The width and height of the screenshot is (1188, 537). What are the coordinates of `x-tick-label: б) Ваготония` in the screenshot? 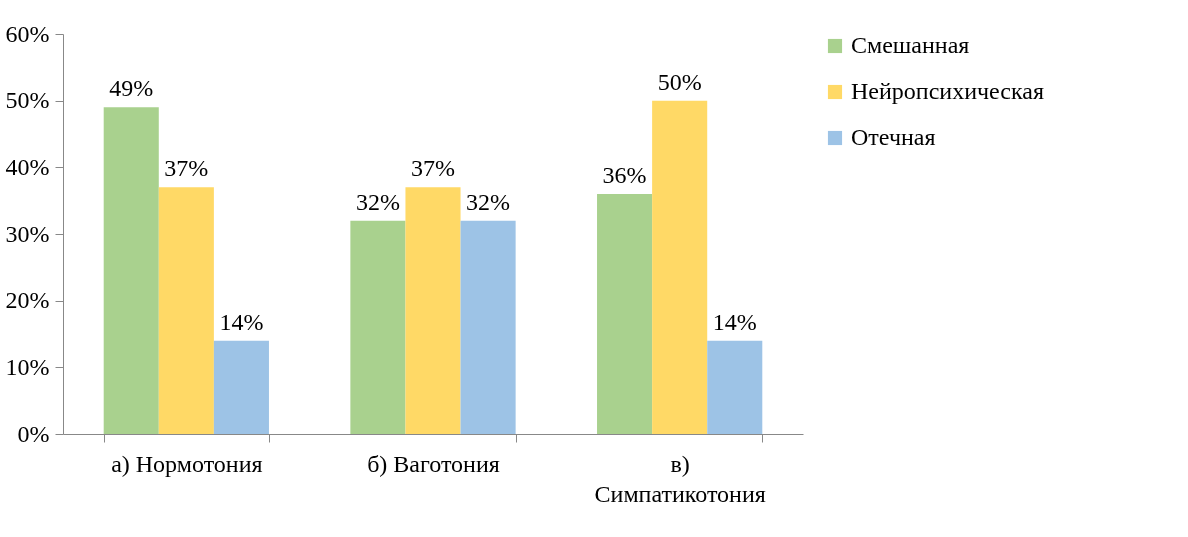 It's located at (433, 463).